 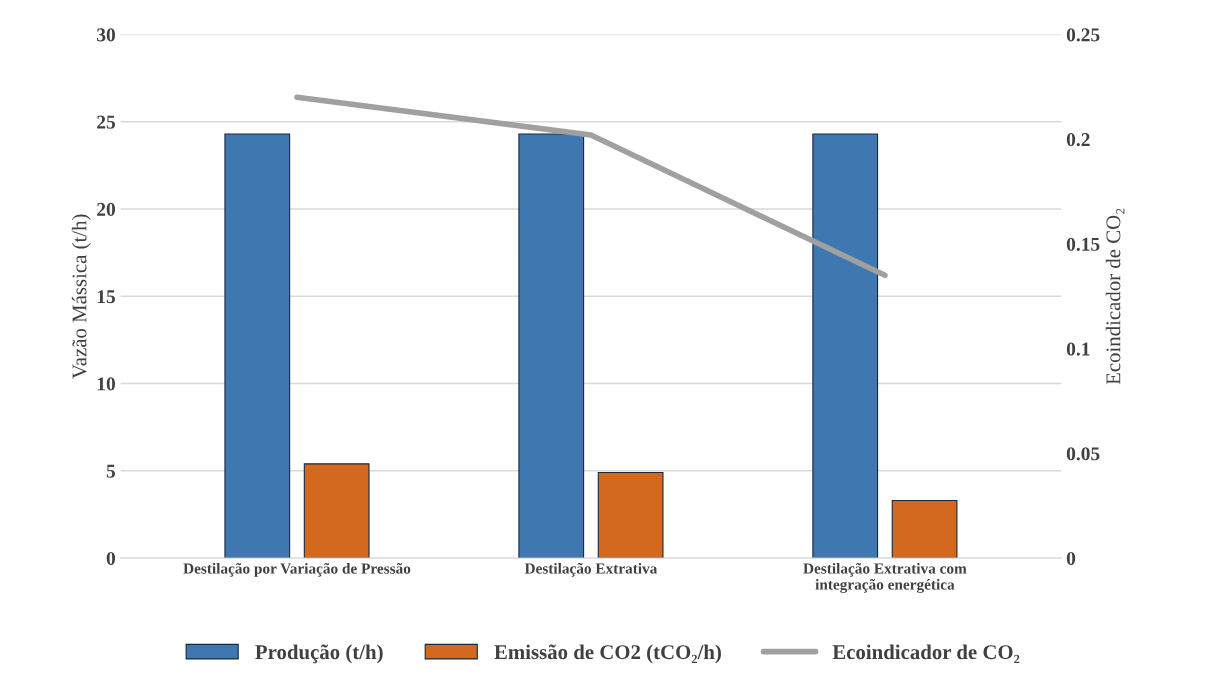 I want to click on y2-tick-label: 0.15, so click(x=1083, y=244).